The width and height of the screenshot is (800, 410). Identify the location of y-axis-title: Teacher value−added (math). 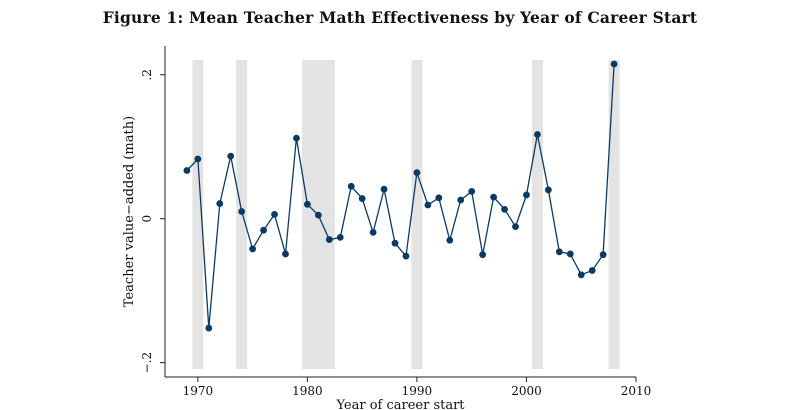
(129, 211).